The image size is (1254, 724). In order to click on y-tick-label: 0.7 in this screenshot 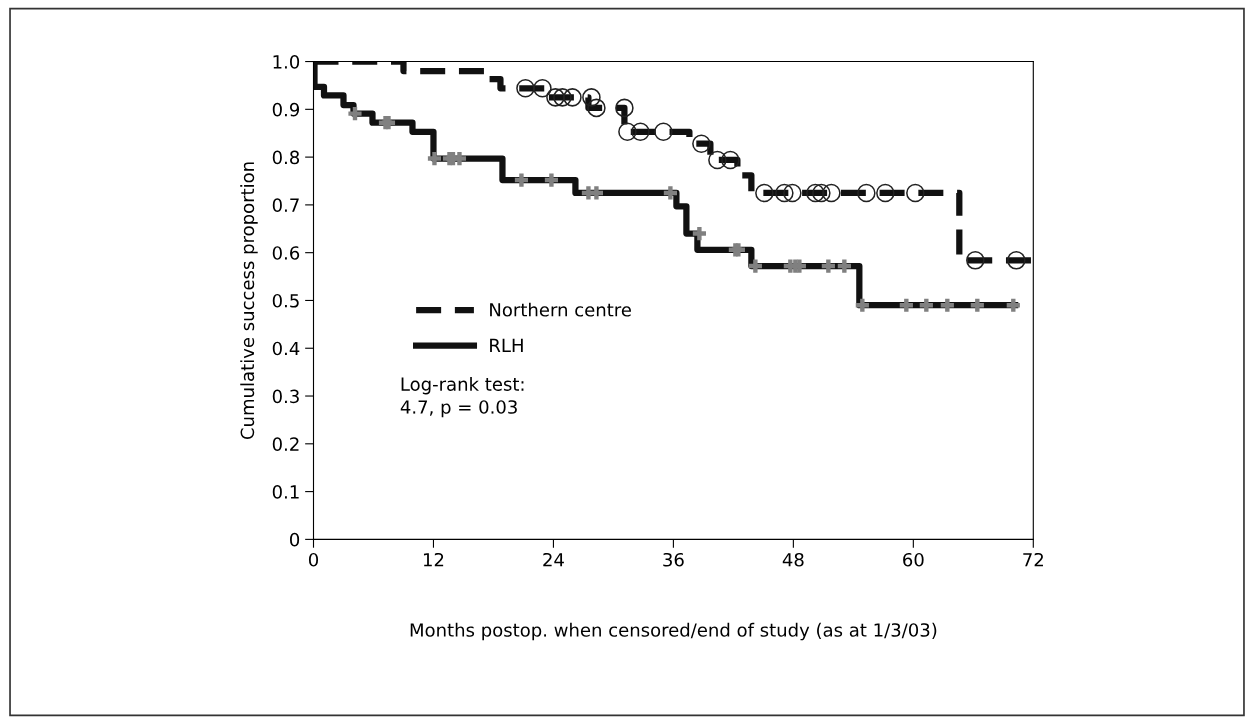, I will do `click(285, 205)`.